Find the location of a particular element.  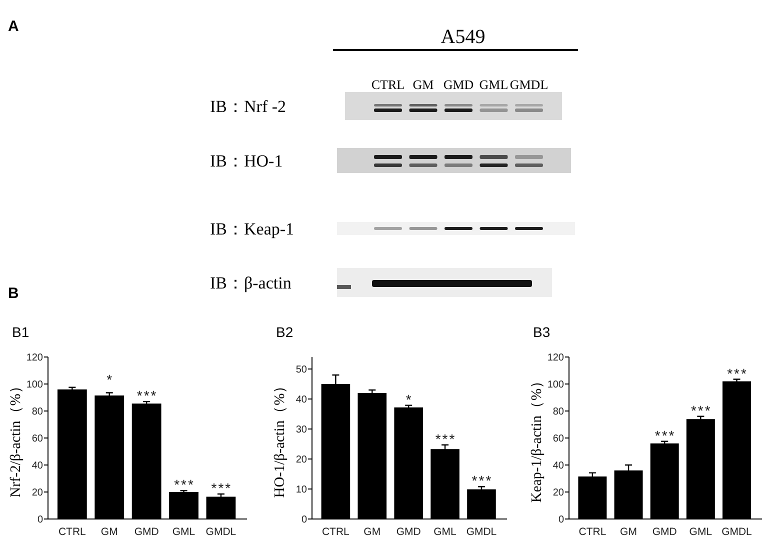

text: IB：β-actin is located at coordinates (251, 283).